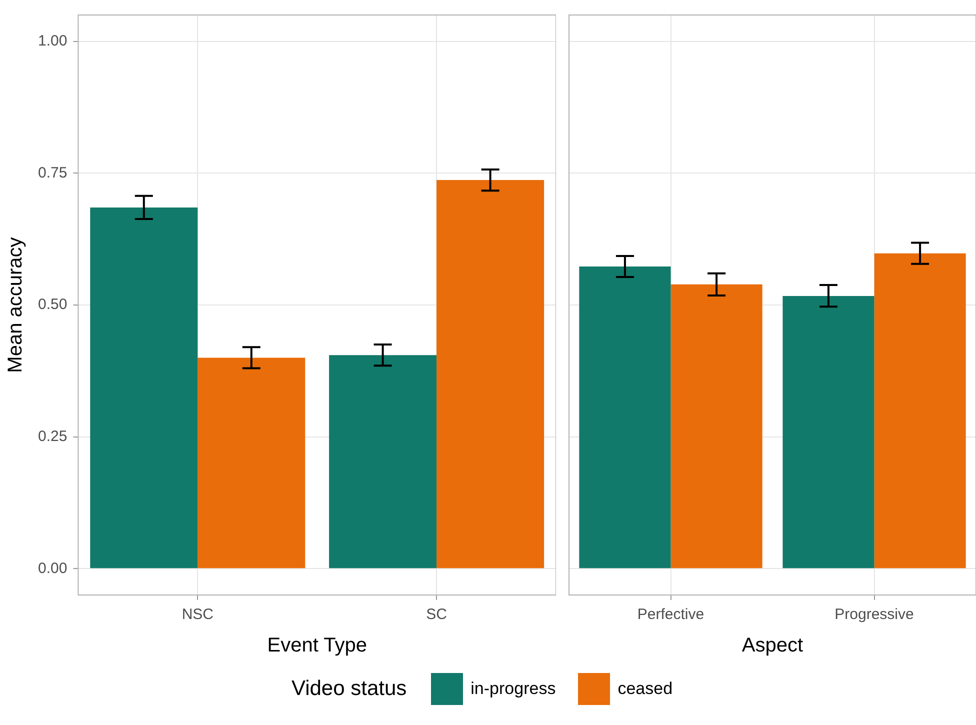 Image resolution: width=976 pixels, height=725 pixels. What do you see at coordinates (53, 41) in the screenshot?
I see `y-tick-label: 1.00` at bounding box center [53, 41].